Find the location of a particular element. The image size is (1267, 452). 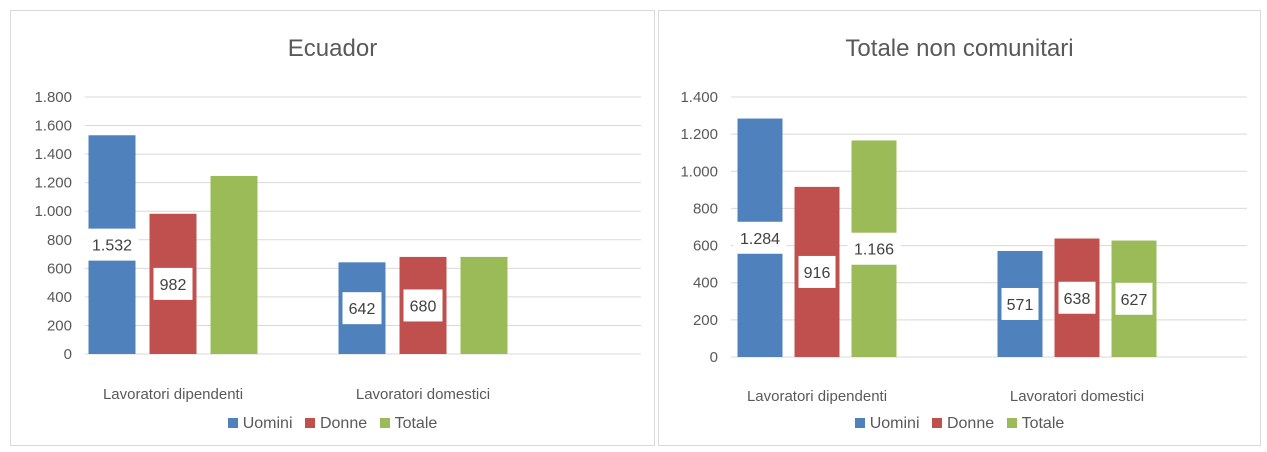

data-label: 1.166 is located at coordinates (874, 250).